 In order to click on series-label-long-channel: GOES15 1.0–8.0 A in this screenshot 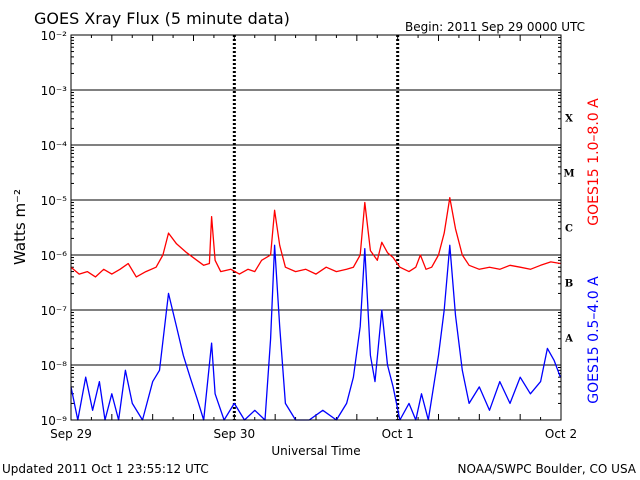, I will do `click(594, 162)`.